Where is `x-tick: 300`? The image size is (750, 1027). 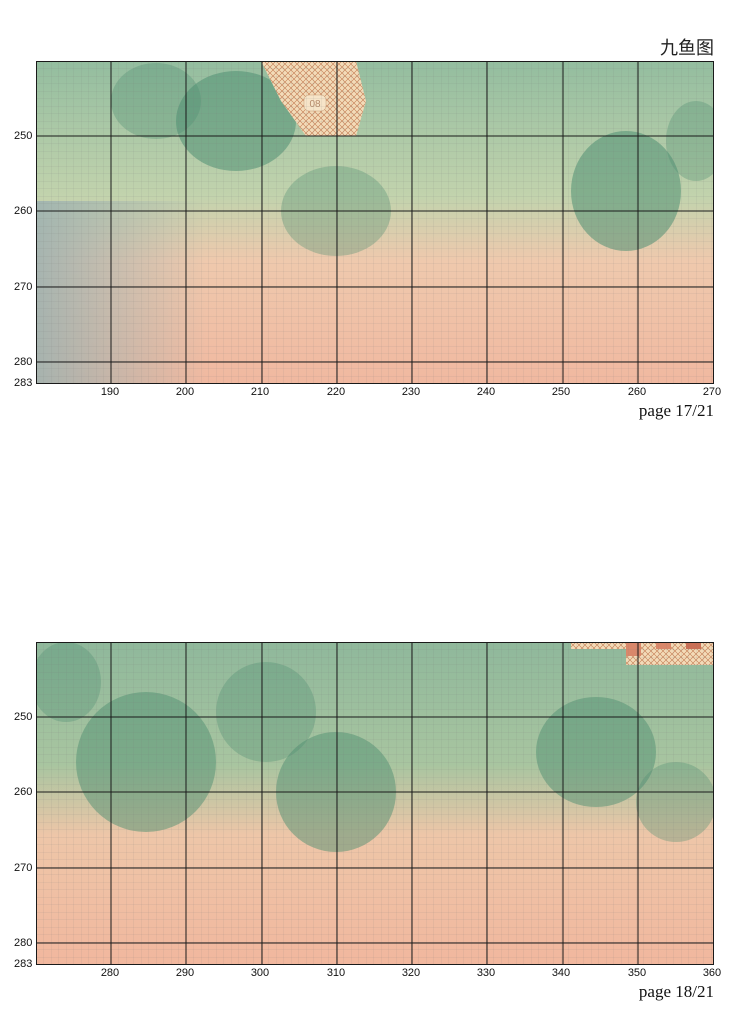 x-tick: 300 is located at coordinates (260, 973).